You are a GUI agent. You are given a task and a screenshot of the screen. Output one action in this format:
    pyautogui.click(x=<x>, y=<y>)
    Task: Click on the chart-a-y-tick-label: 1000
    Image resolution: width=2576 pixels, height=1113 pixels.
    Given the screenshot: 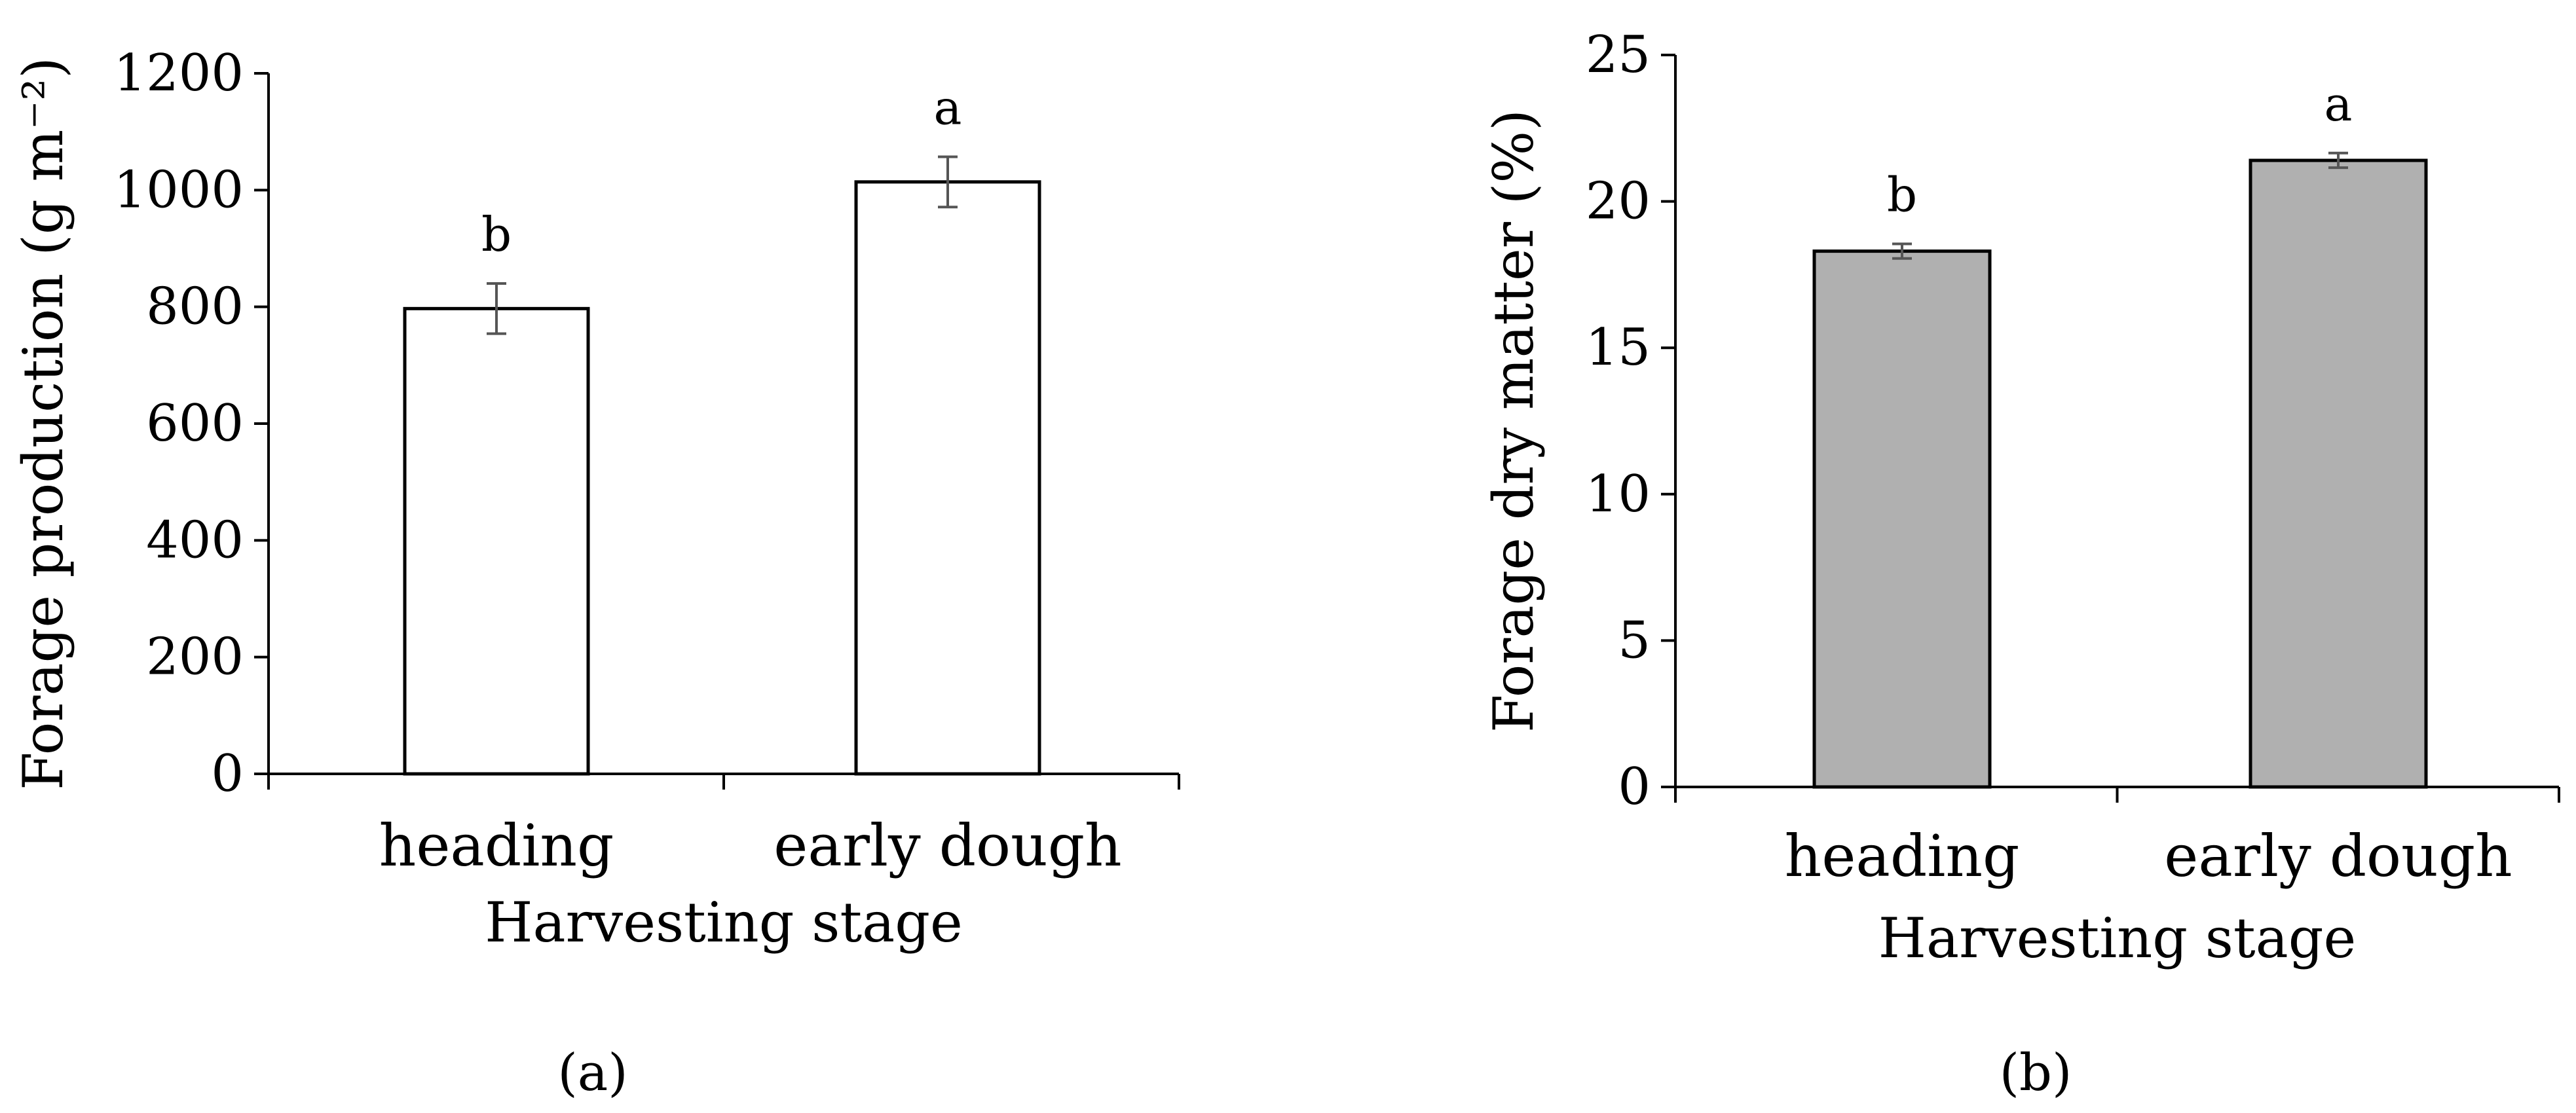 What is the action you would take?
    pyautogui.click(x=178, y=189)
    